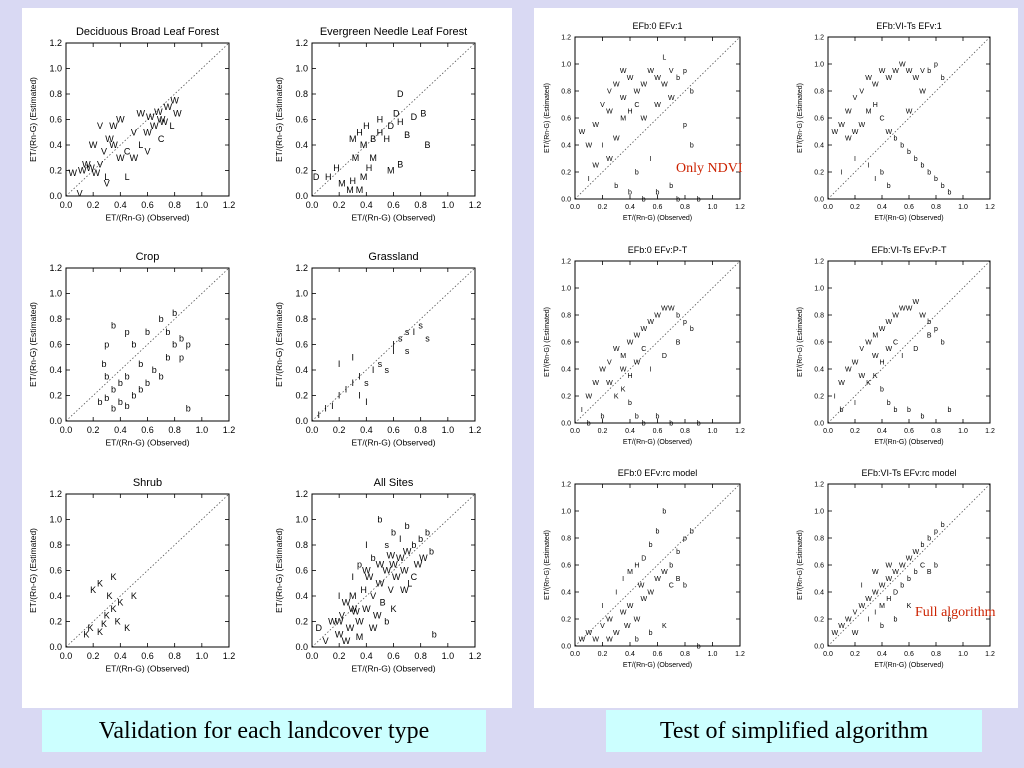  I want to click on y-tick-label: 0.6, so click(819, 118).